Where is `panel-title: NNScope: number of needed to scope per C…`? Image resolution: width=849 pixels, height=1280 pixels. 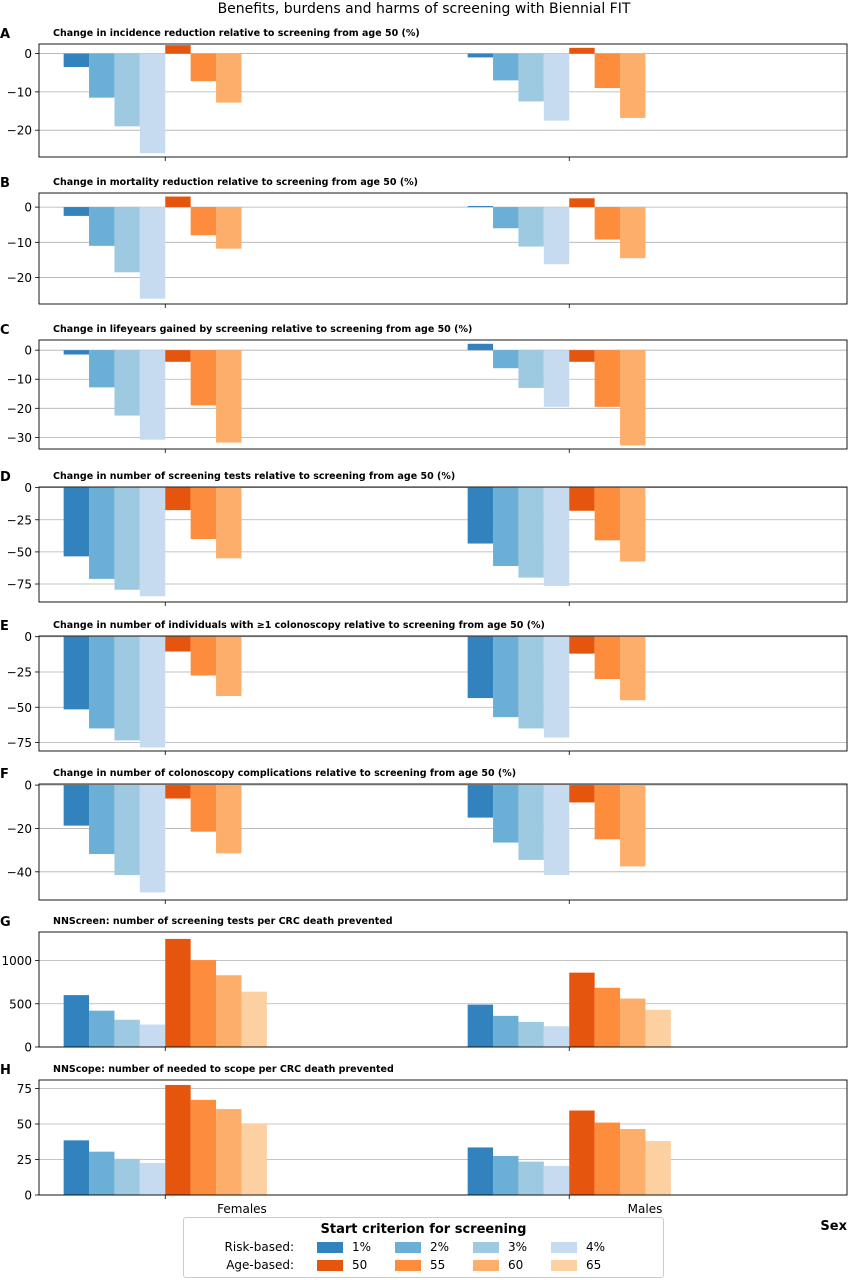
panel-title: NNScope: number of needed to scope per C… is located at coordinates (223, 1069).